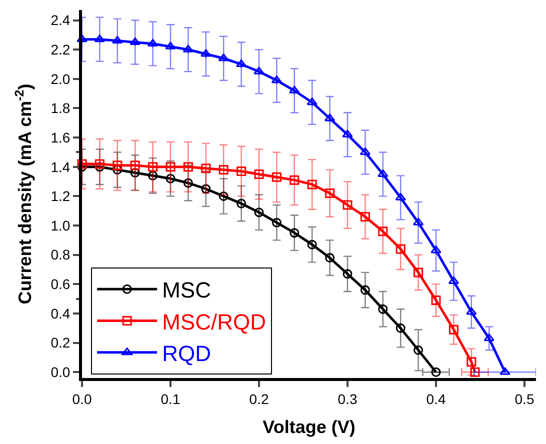  What do you see at coordinates (60, 108) in the screenshot?
I see `y-tick-label: 1.8` at bounding box center [60, 108].